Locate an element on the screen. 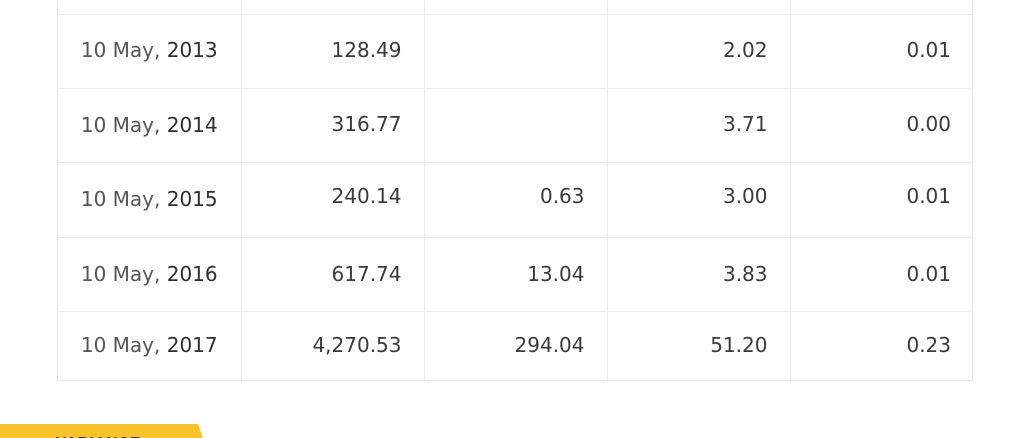 The image size is (1030, 438). date-cell: 10 May, 2013 is located at coordinates (149, 51).